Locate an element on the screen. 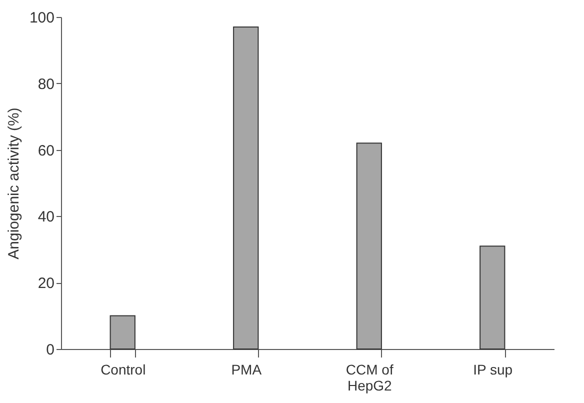  y-axis-title: Angiogenic activity (%) is located at coordinates (13, 184).